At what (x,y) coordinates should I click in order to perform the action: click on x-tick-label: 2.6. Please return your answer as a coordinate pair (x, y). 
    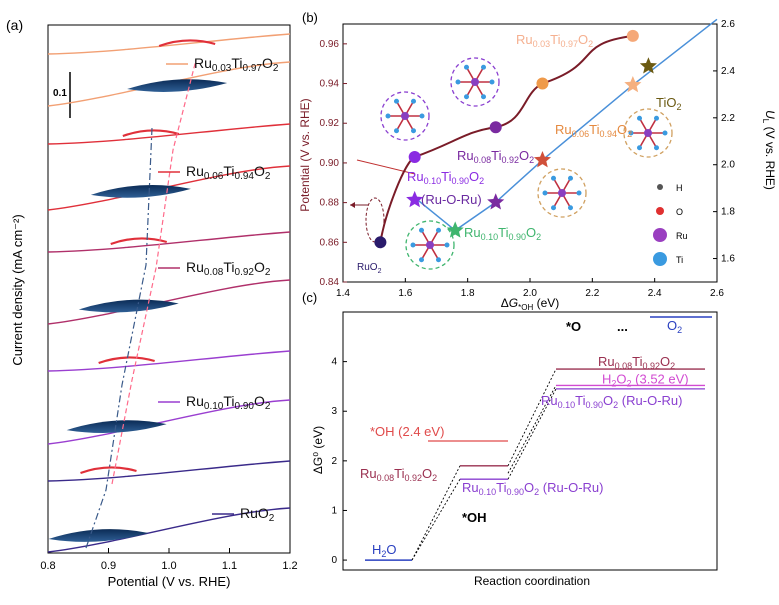
    Looking at the image, I should click on (717, 293).